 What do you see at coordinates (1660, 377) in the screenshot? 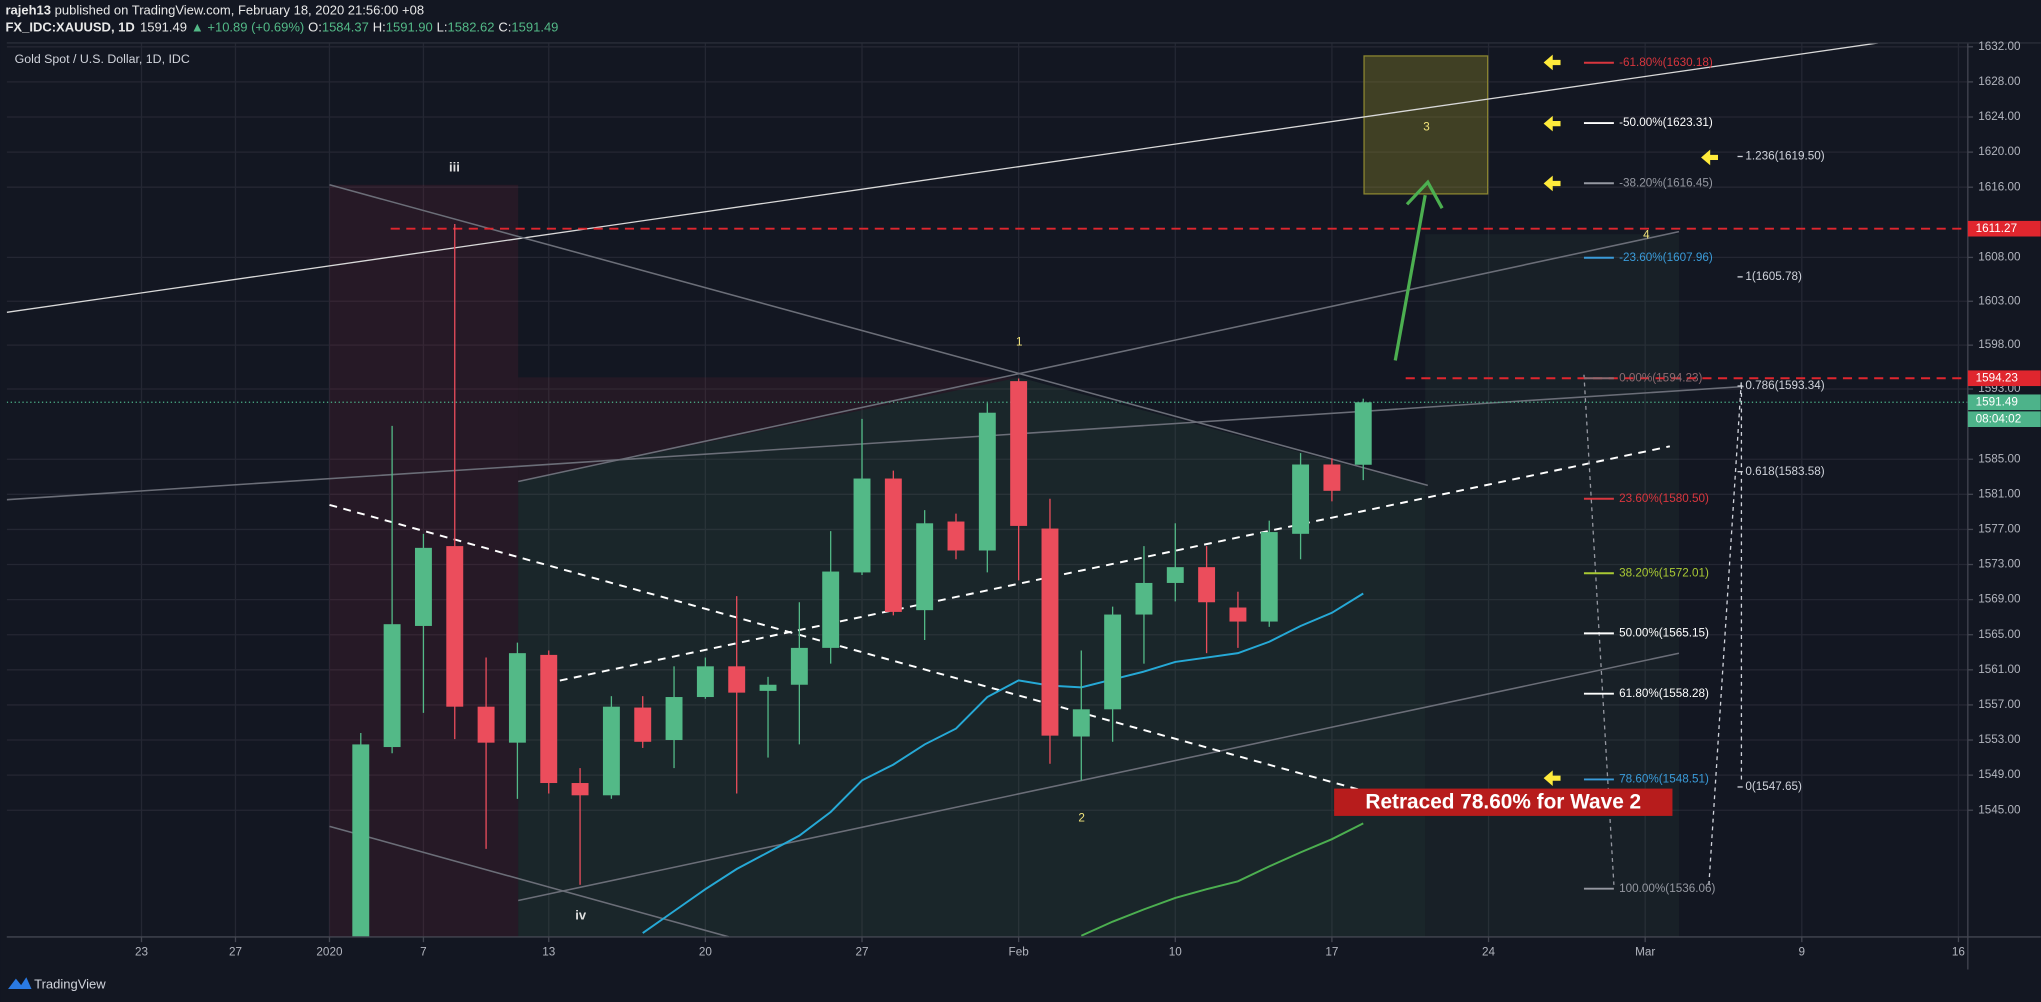
I see `fib-label: 0.00%(1594.23)` at bounding box center [1660, 377].